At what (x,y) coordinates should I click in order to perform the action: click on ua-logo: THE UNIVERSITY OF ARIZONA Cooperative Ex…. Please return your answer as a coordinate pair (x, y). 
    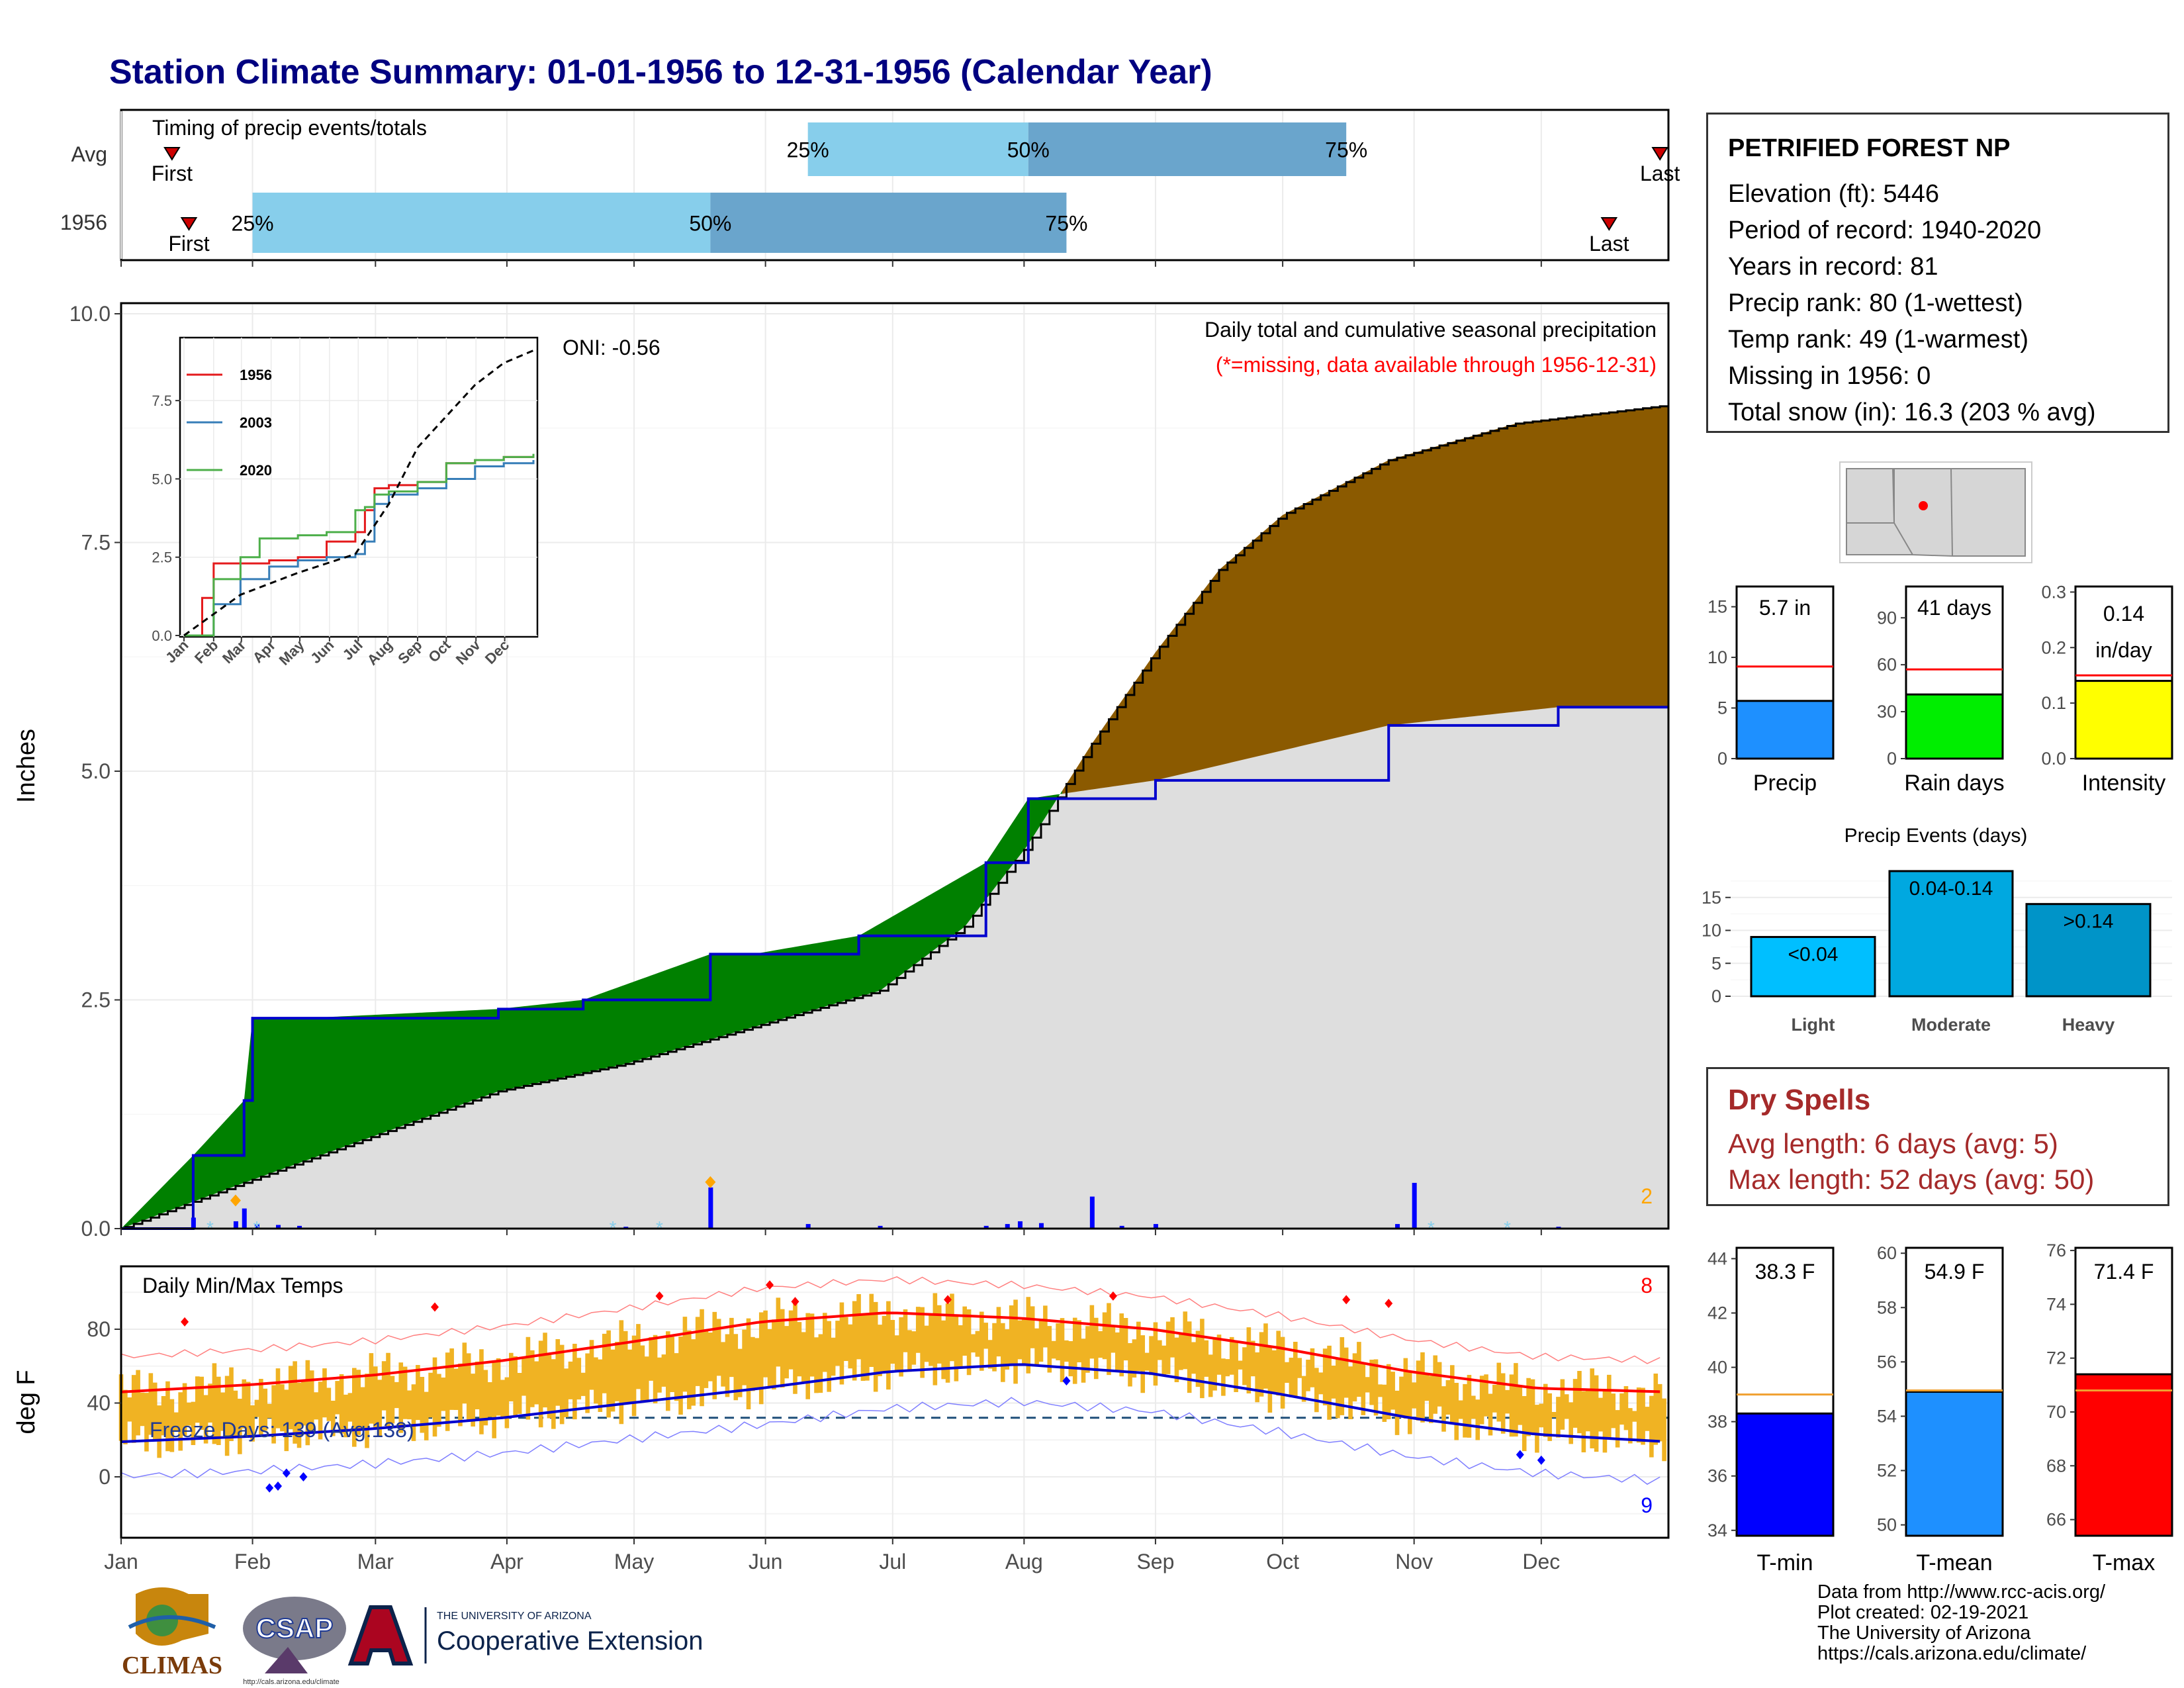
    Looking at the image, I should click on (525, 1635).